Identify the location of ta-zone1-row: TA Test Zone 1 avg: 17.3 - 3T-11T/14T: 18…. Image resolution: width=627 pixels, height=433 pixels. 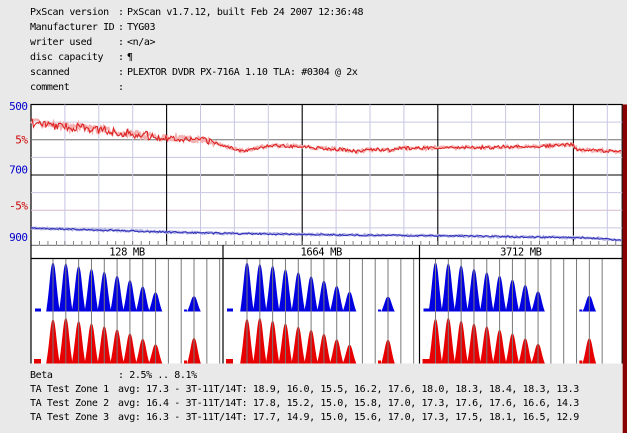
(304, 391).